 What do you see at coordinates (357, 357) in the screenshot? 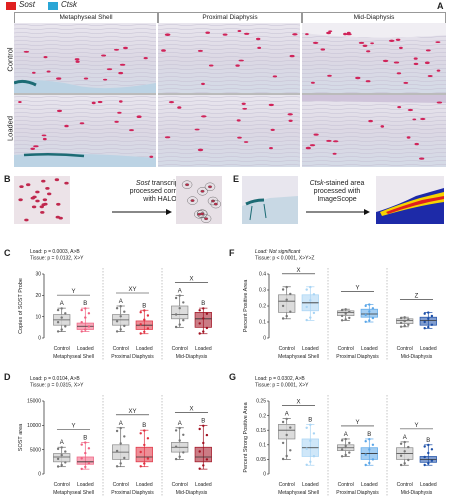
I see `region-label: Proximal Diaphysis` at bounding box center [357, 357].